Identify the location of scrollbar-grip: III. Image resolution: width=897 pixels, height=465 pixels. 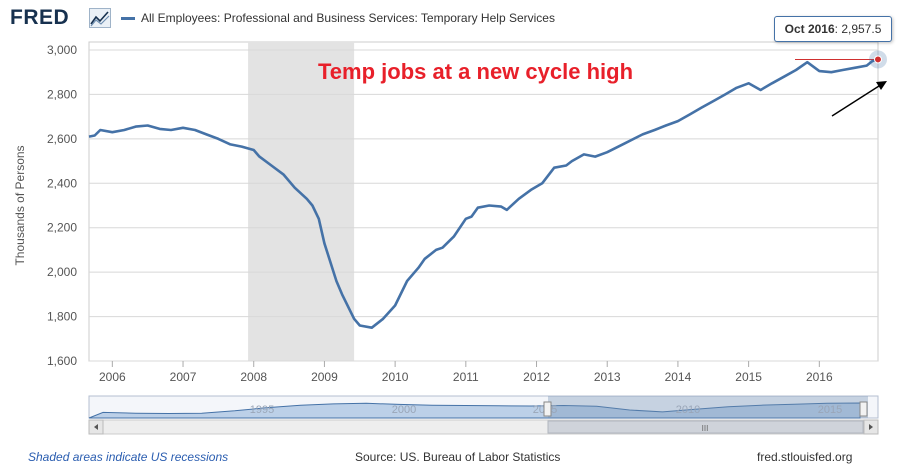
(705, 428).